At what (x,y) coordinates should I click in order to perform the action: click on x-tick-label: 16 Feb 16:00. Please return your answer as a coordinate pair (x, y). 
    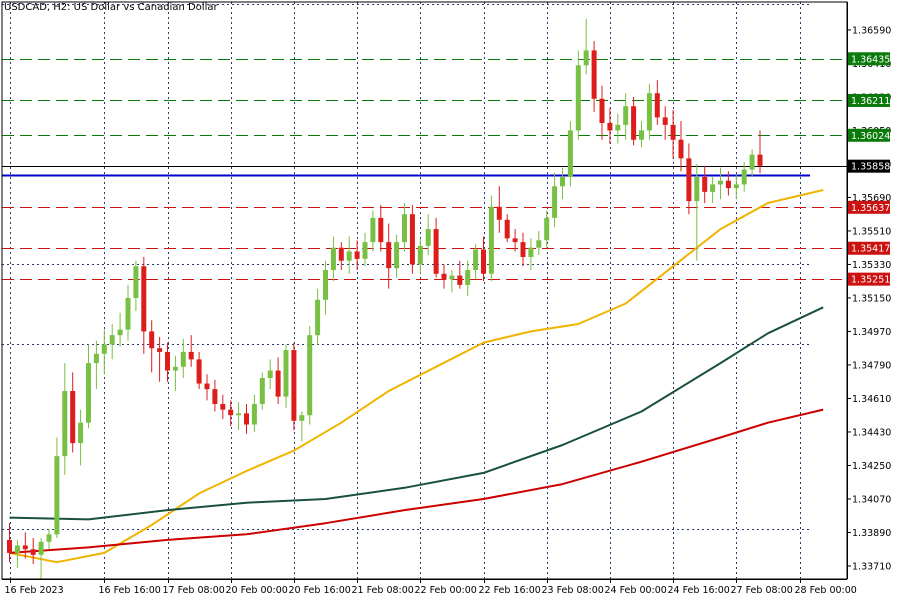
    Looking at the image, I should click on (130, 590).